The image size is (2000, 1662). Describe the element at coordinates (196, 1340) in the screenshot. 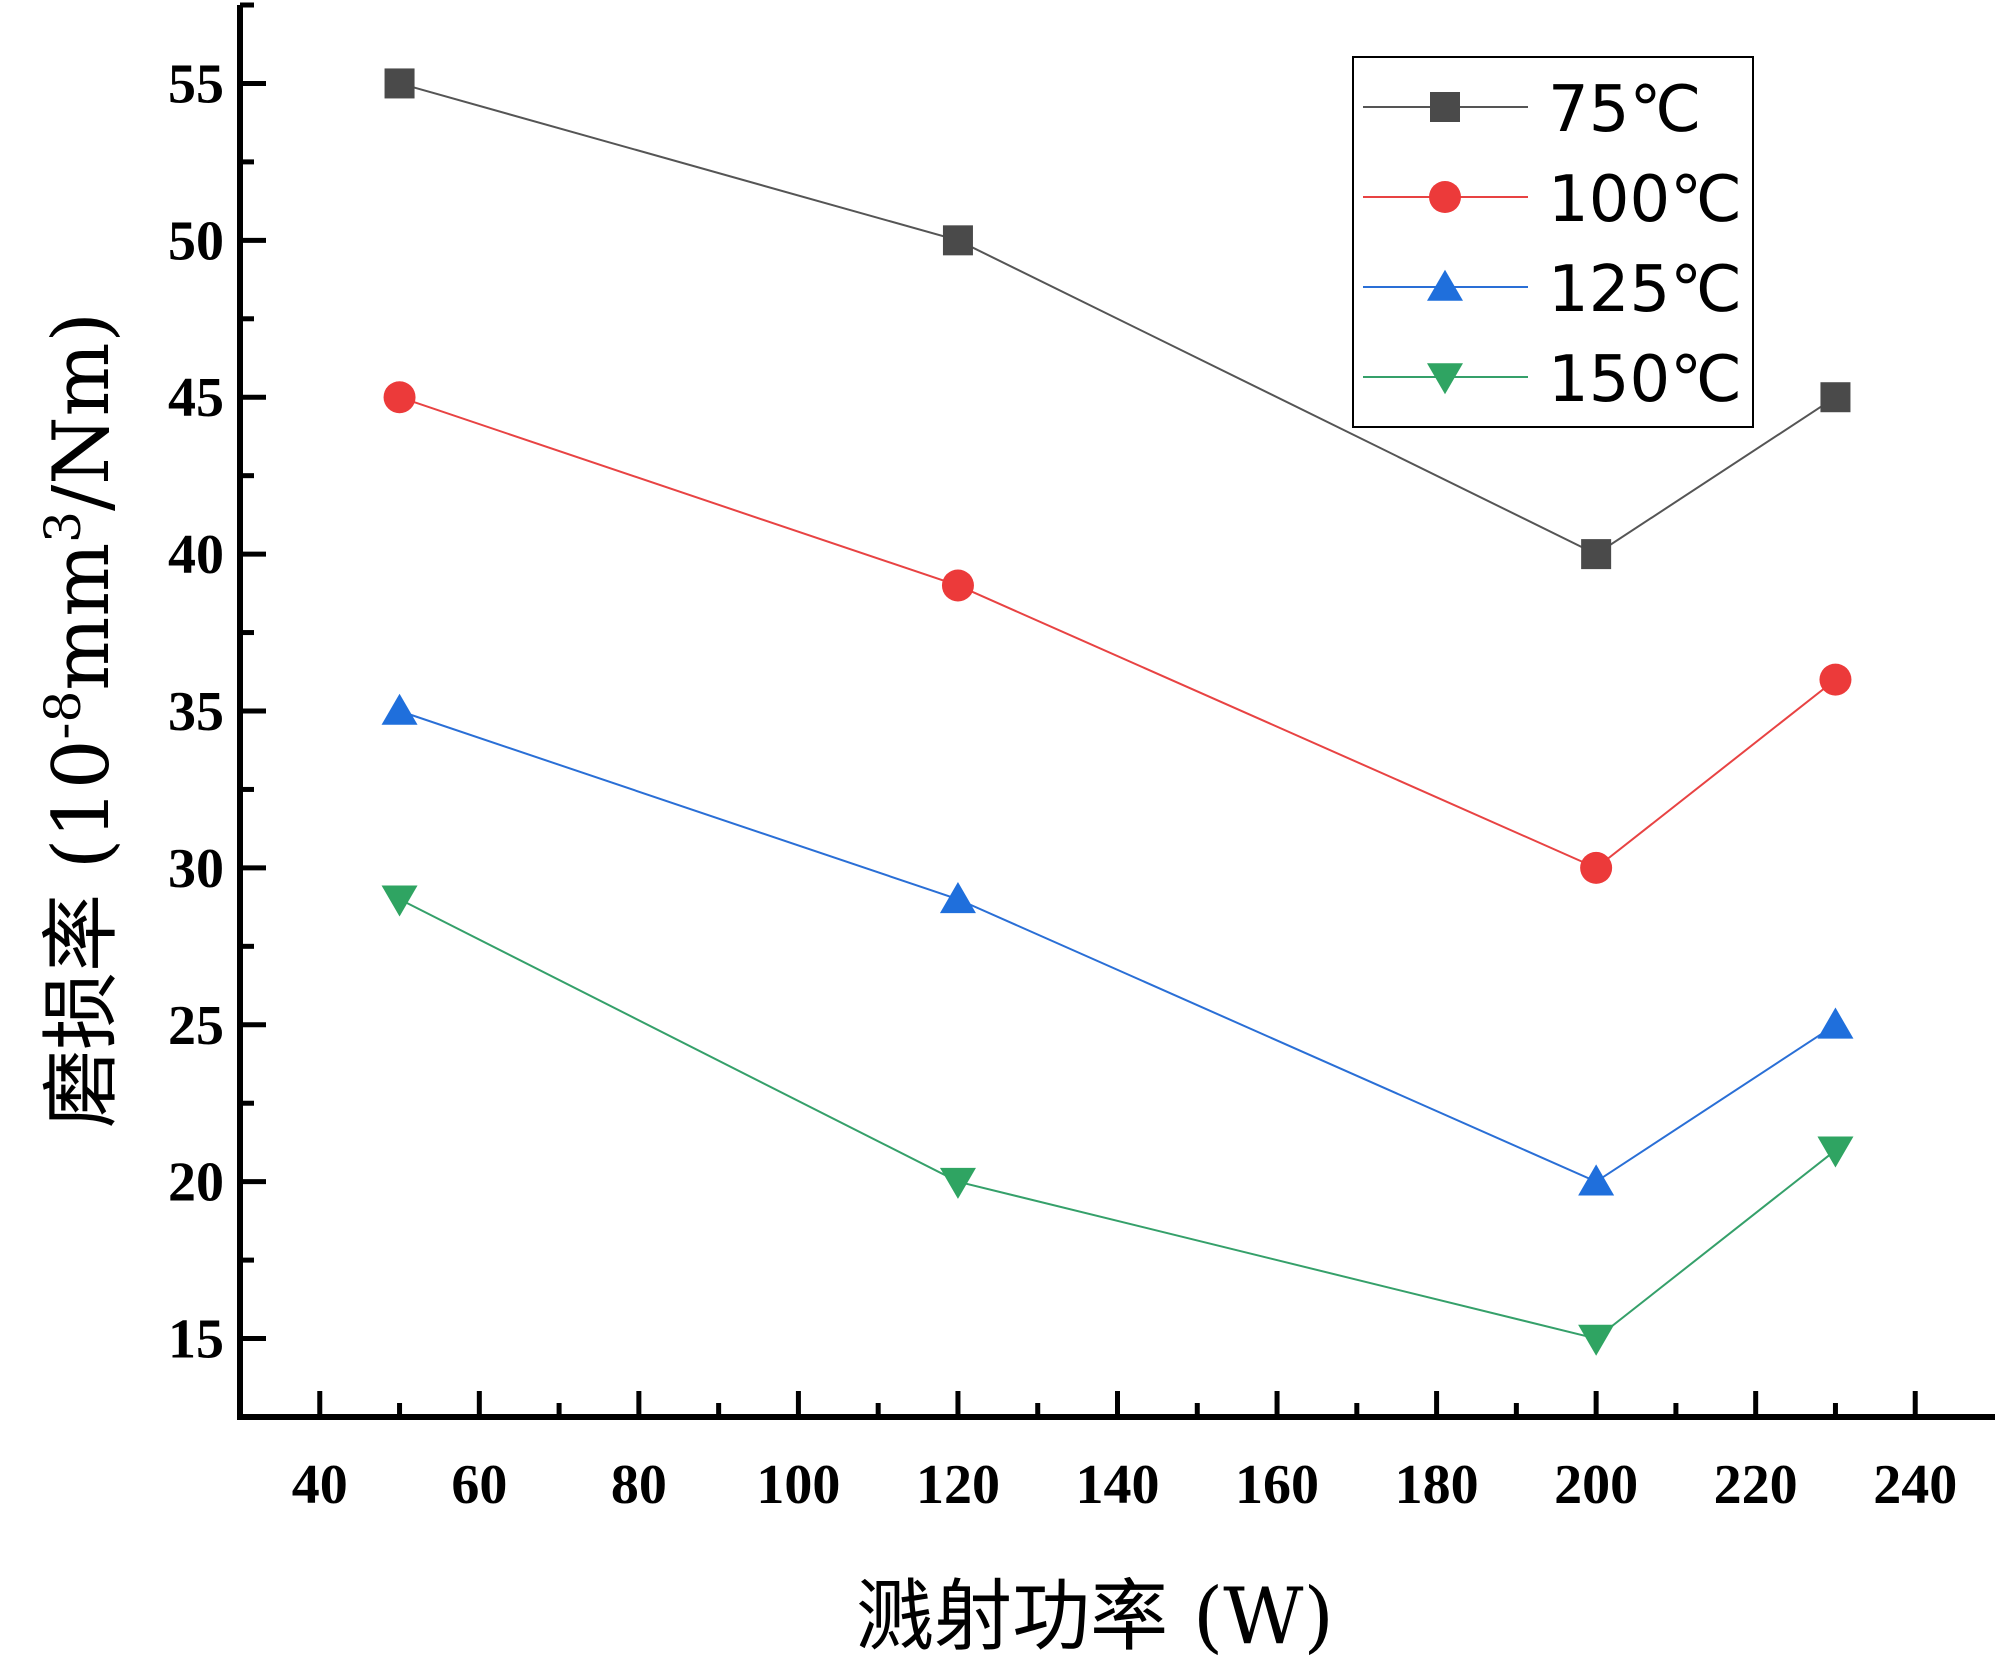

I see `y-tick-label: 15` at that location.